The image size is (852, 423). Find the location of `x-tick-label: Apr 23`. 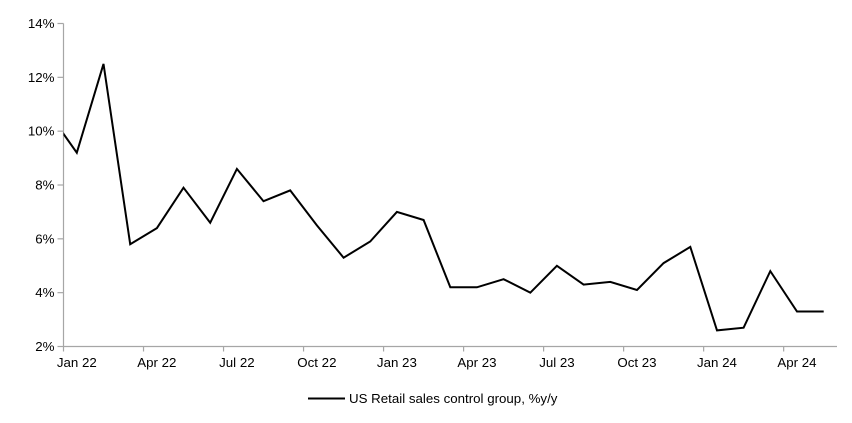

x-tick-label: Apr 23 is located at coordinates (476, 362).